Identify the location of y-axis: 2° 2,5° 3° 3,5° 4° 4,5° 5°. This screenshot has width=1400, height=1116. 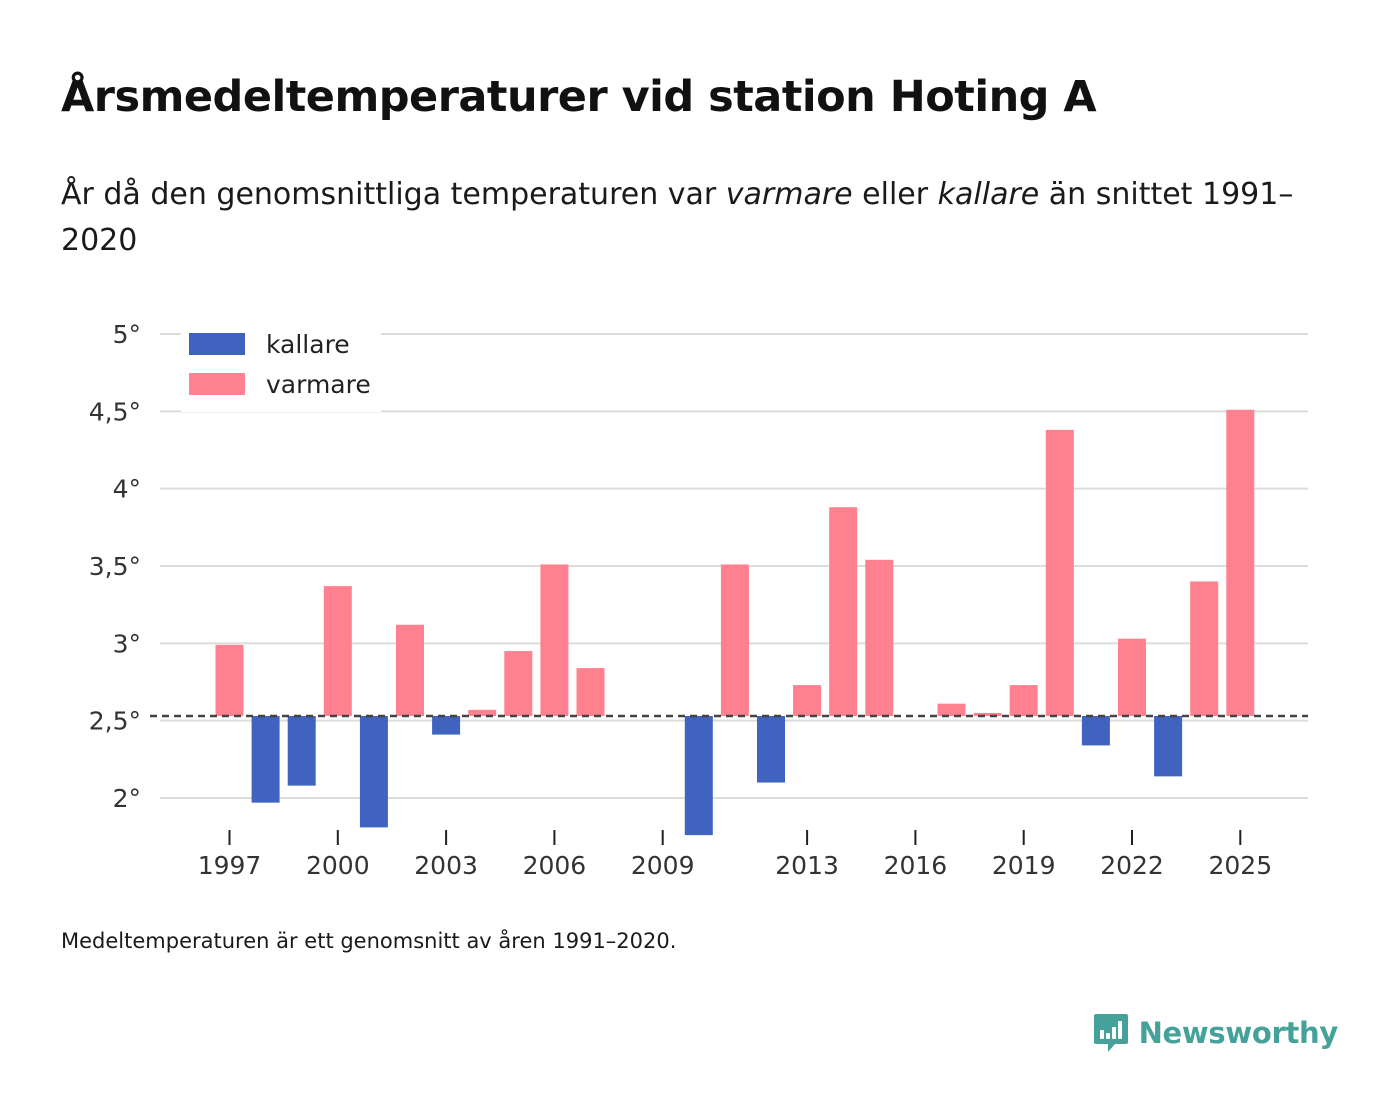
(115, 566).